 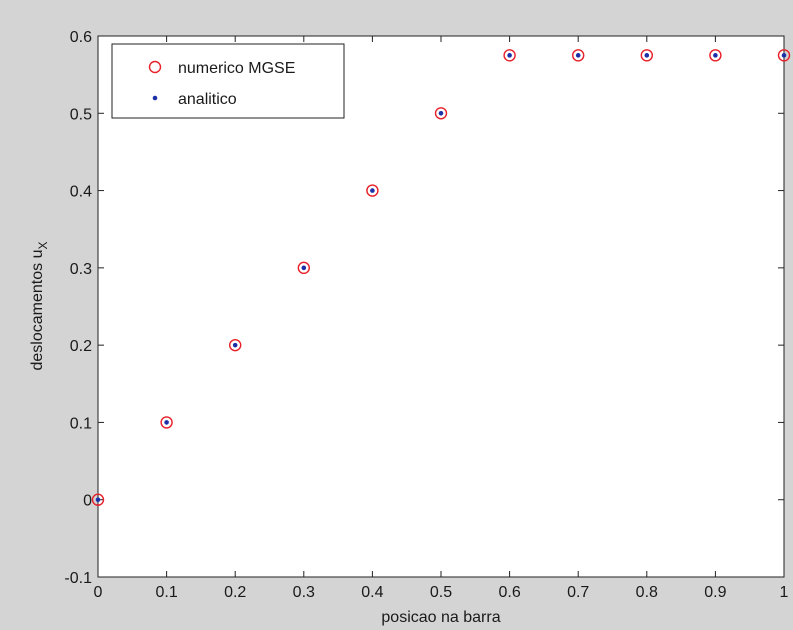 What do you see at coordinates (155, 67) in the screenshot?
I see `legend-marker-numerico` at bounding box center [155, 67].